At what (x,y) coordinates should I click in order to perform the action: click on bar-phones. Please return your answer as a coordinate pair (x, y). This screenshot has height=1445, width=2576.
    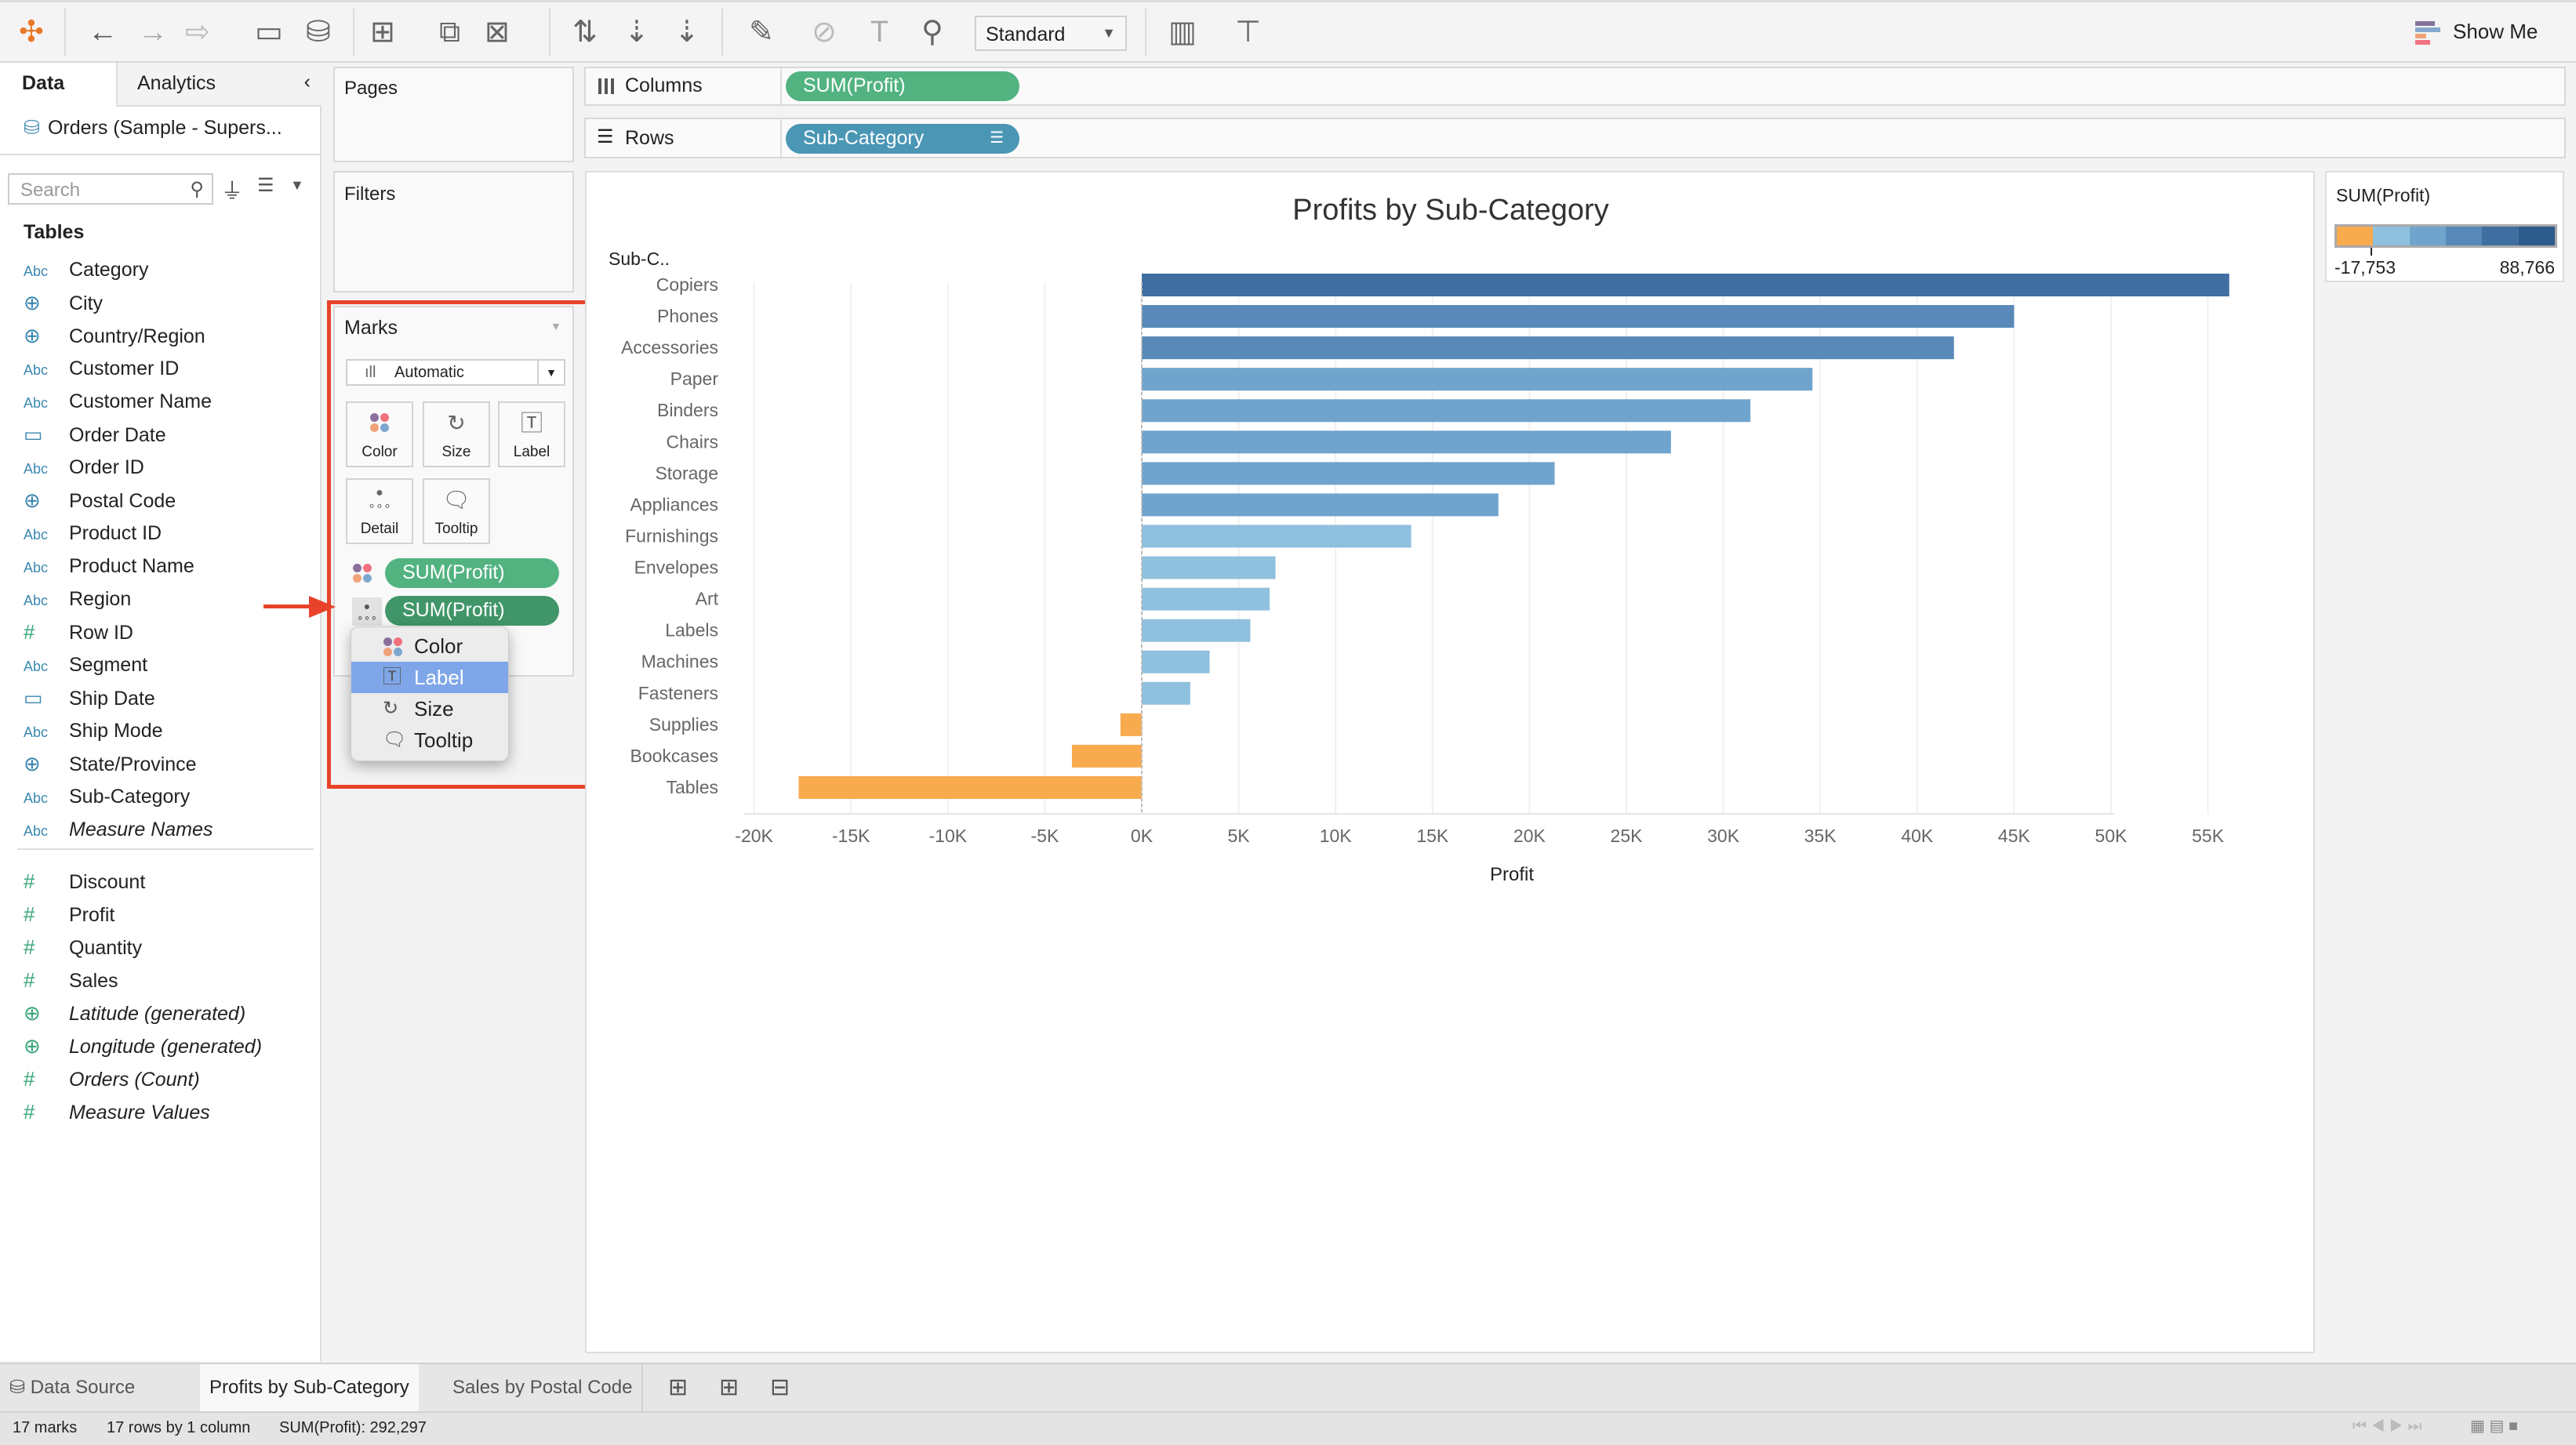
    Looking at the image, I should click on (1578, 317).